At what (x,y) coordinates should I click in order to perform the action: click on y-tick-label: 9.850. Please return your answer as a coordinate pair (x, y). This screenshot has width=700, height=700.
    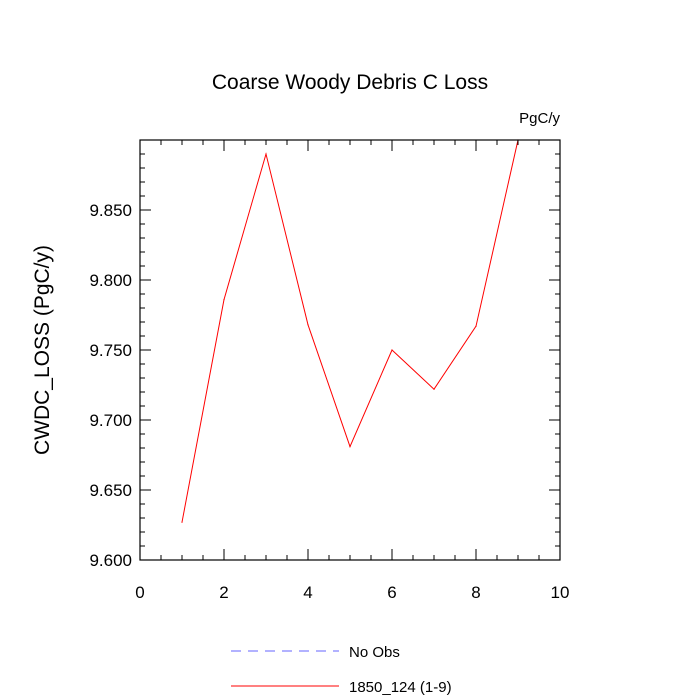
    Looking at the image, I should click on (110, 210).